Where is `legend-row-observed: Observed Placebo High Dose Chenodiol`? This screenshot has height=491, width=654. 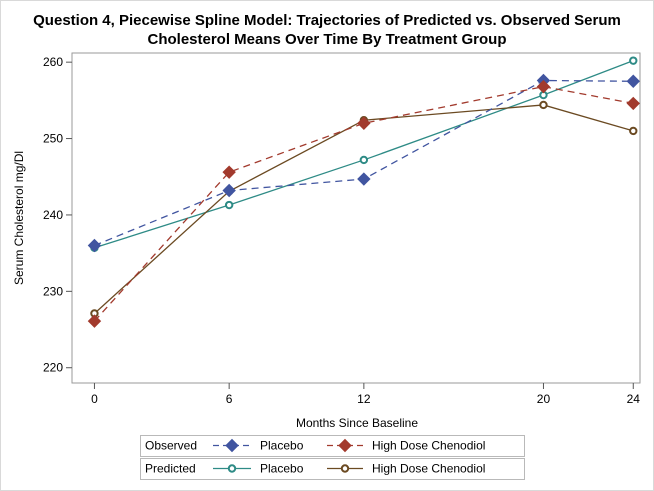 legend-row-observed: Observed Placebo High Dose Chenodiol is located at coordinates (315, 446).